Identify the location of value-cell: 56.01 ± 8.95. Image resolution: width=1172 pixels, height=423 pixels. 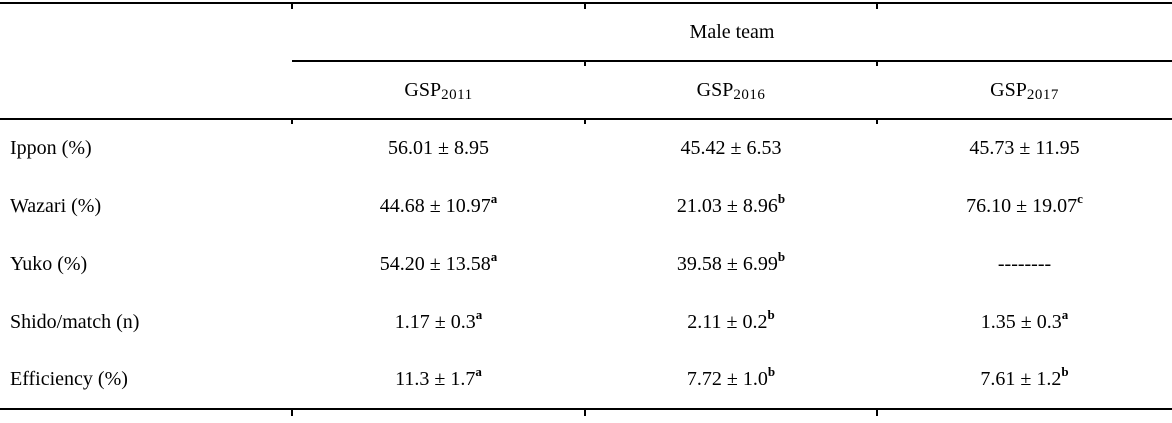
(438, 148).